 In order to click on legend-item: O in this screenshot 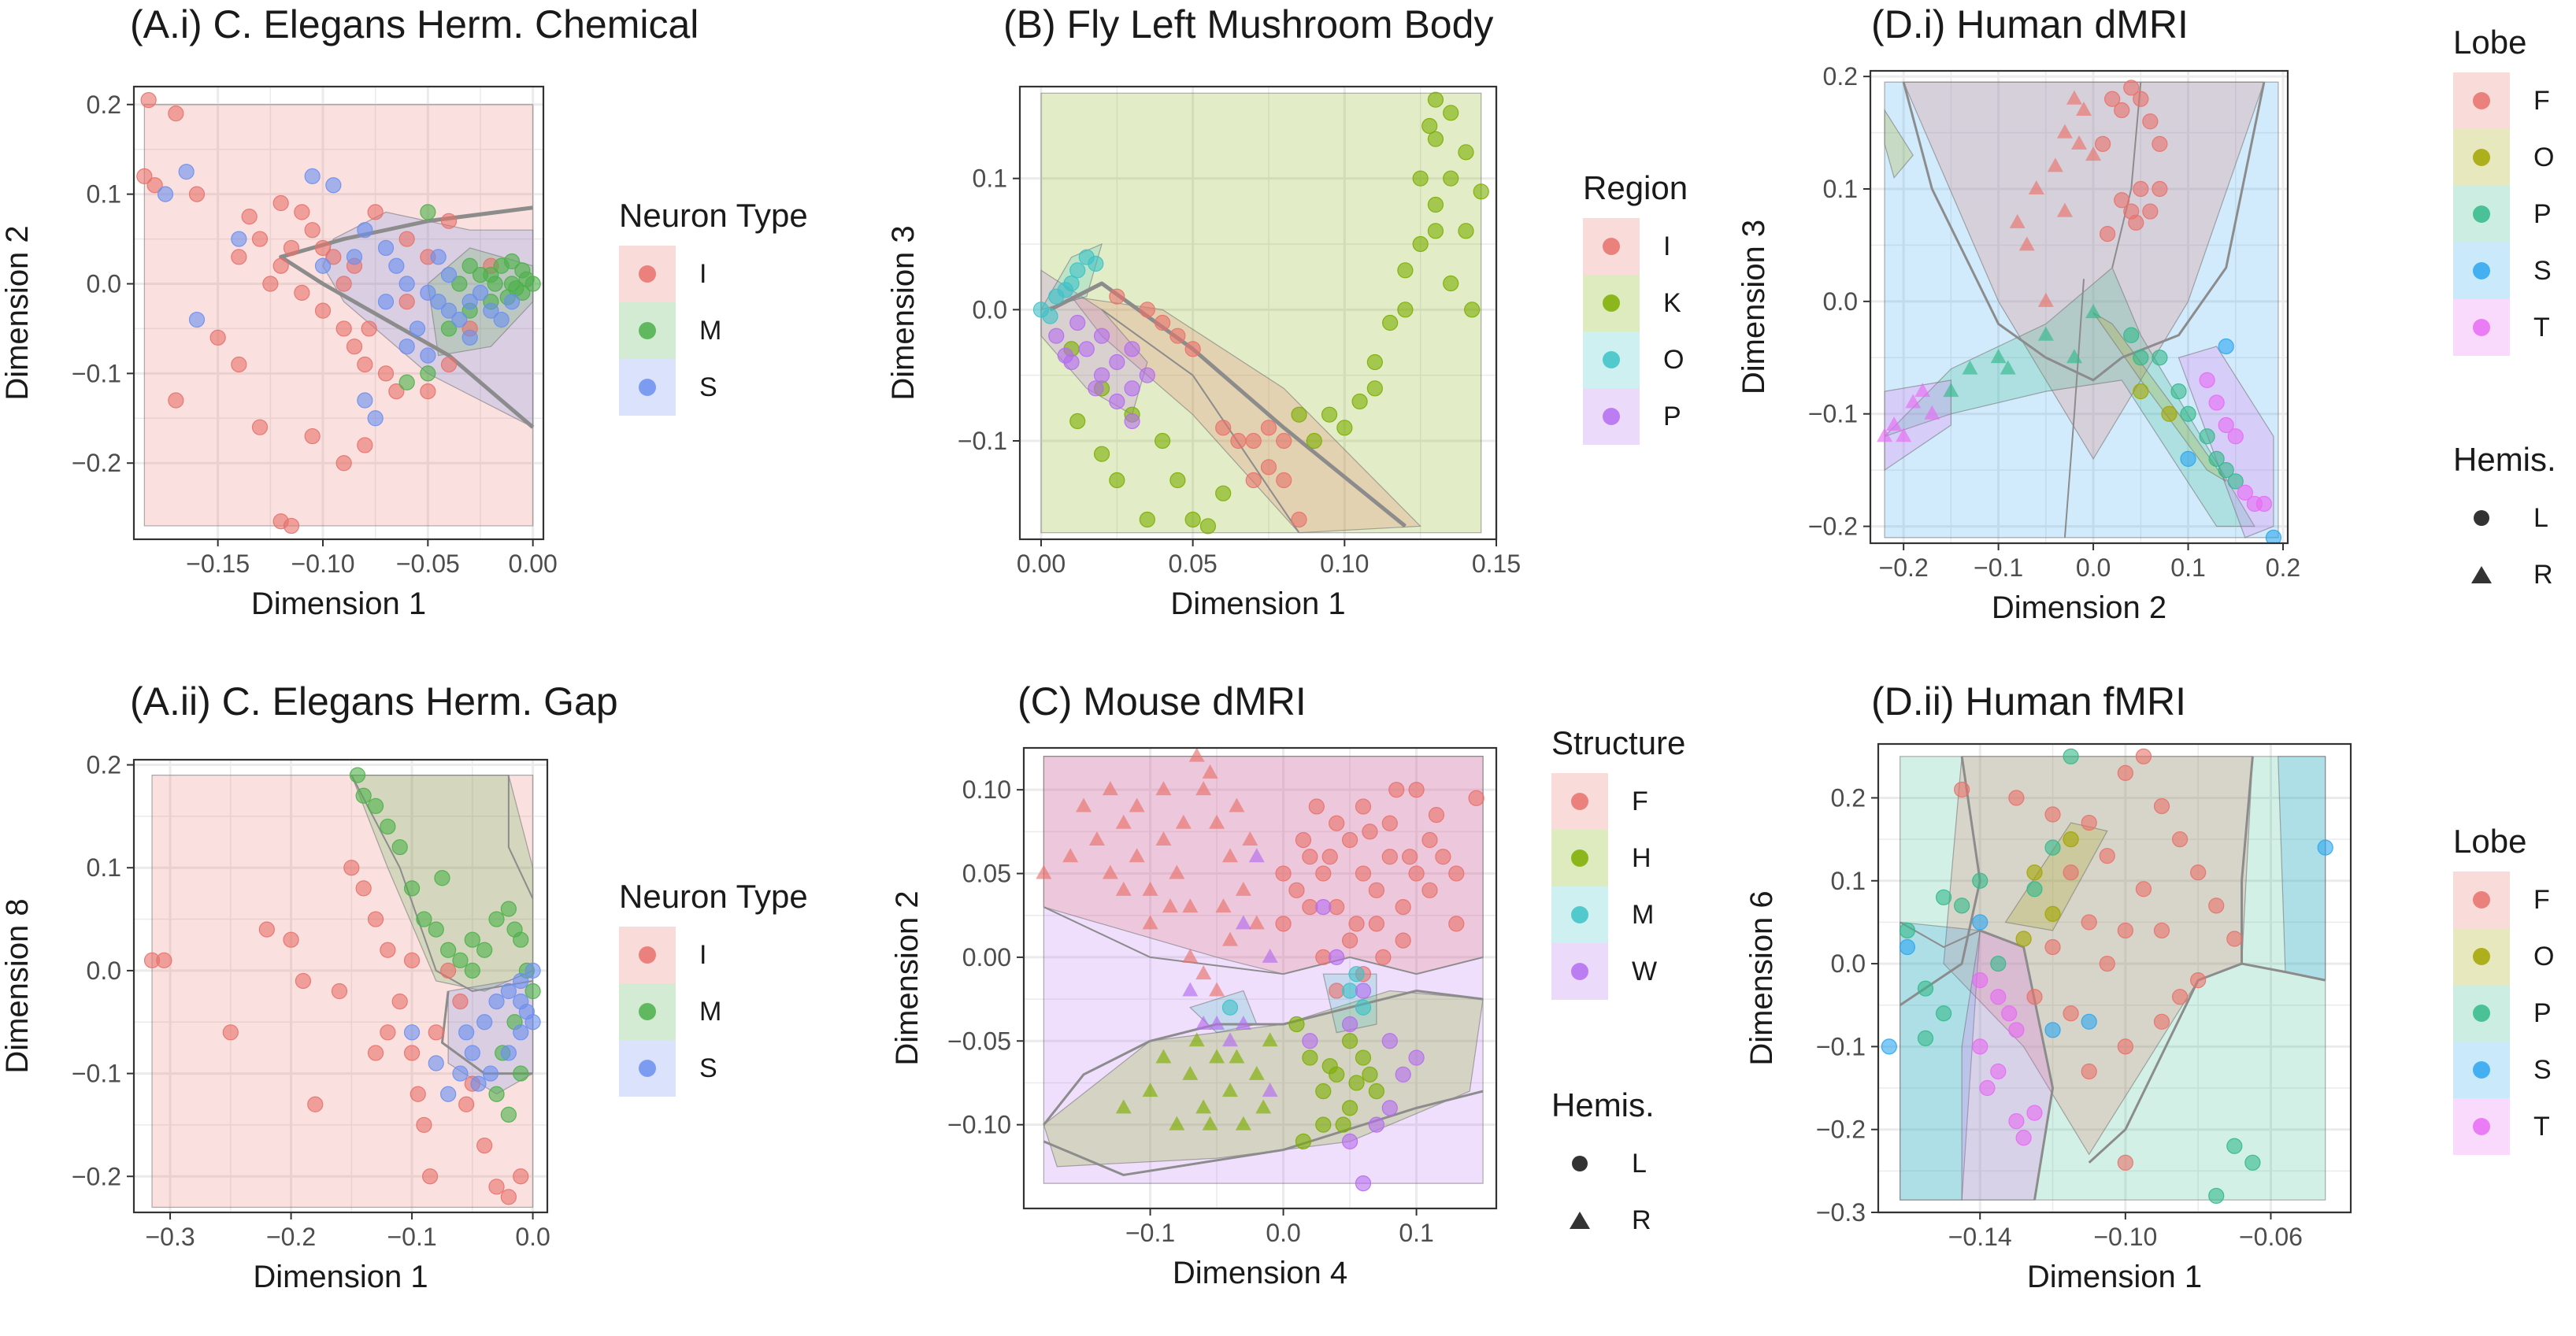, I will do `click(1635, 359)`.